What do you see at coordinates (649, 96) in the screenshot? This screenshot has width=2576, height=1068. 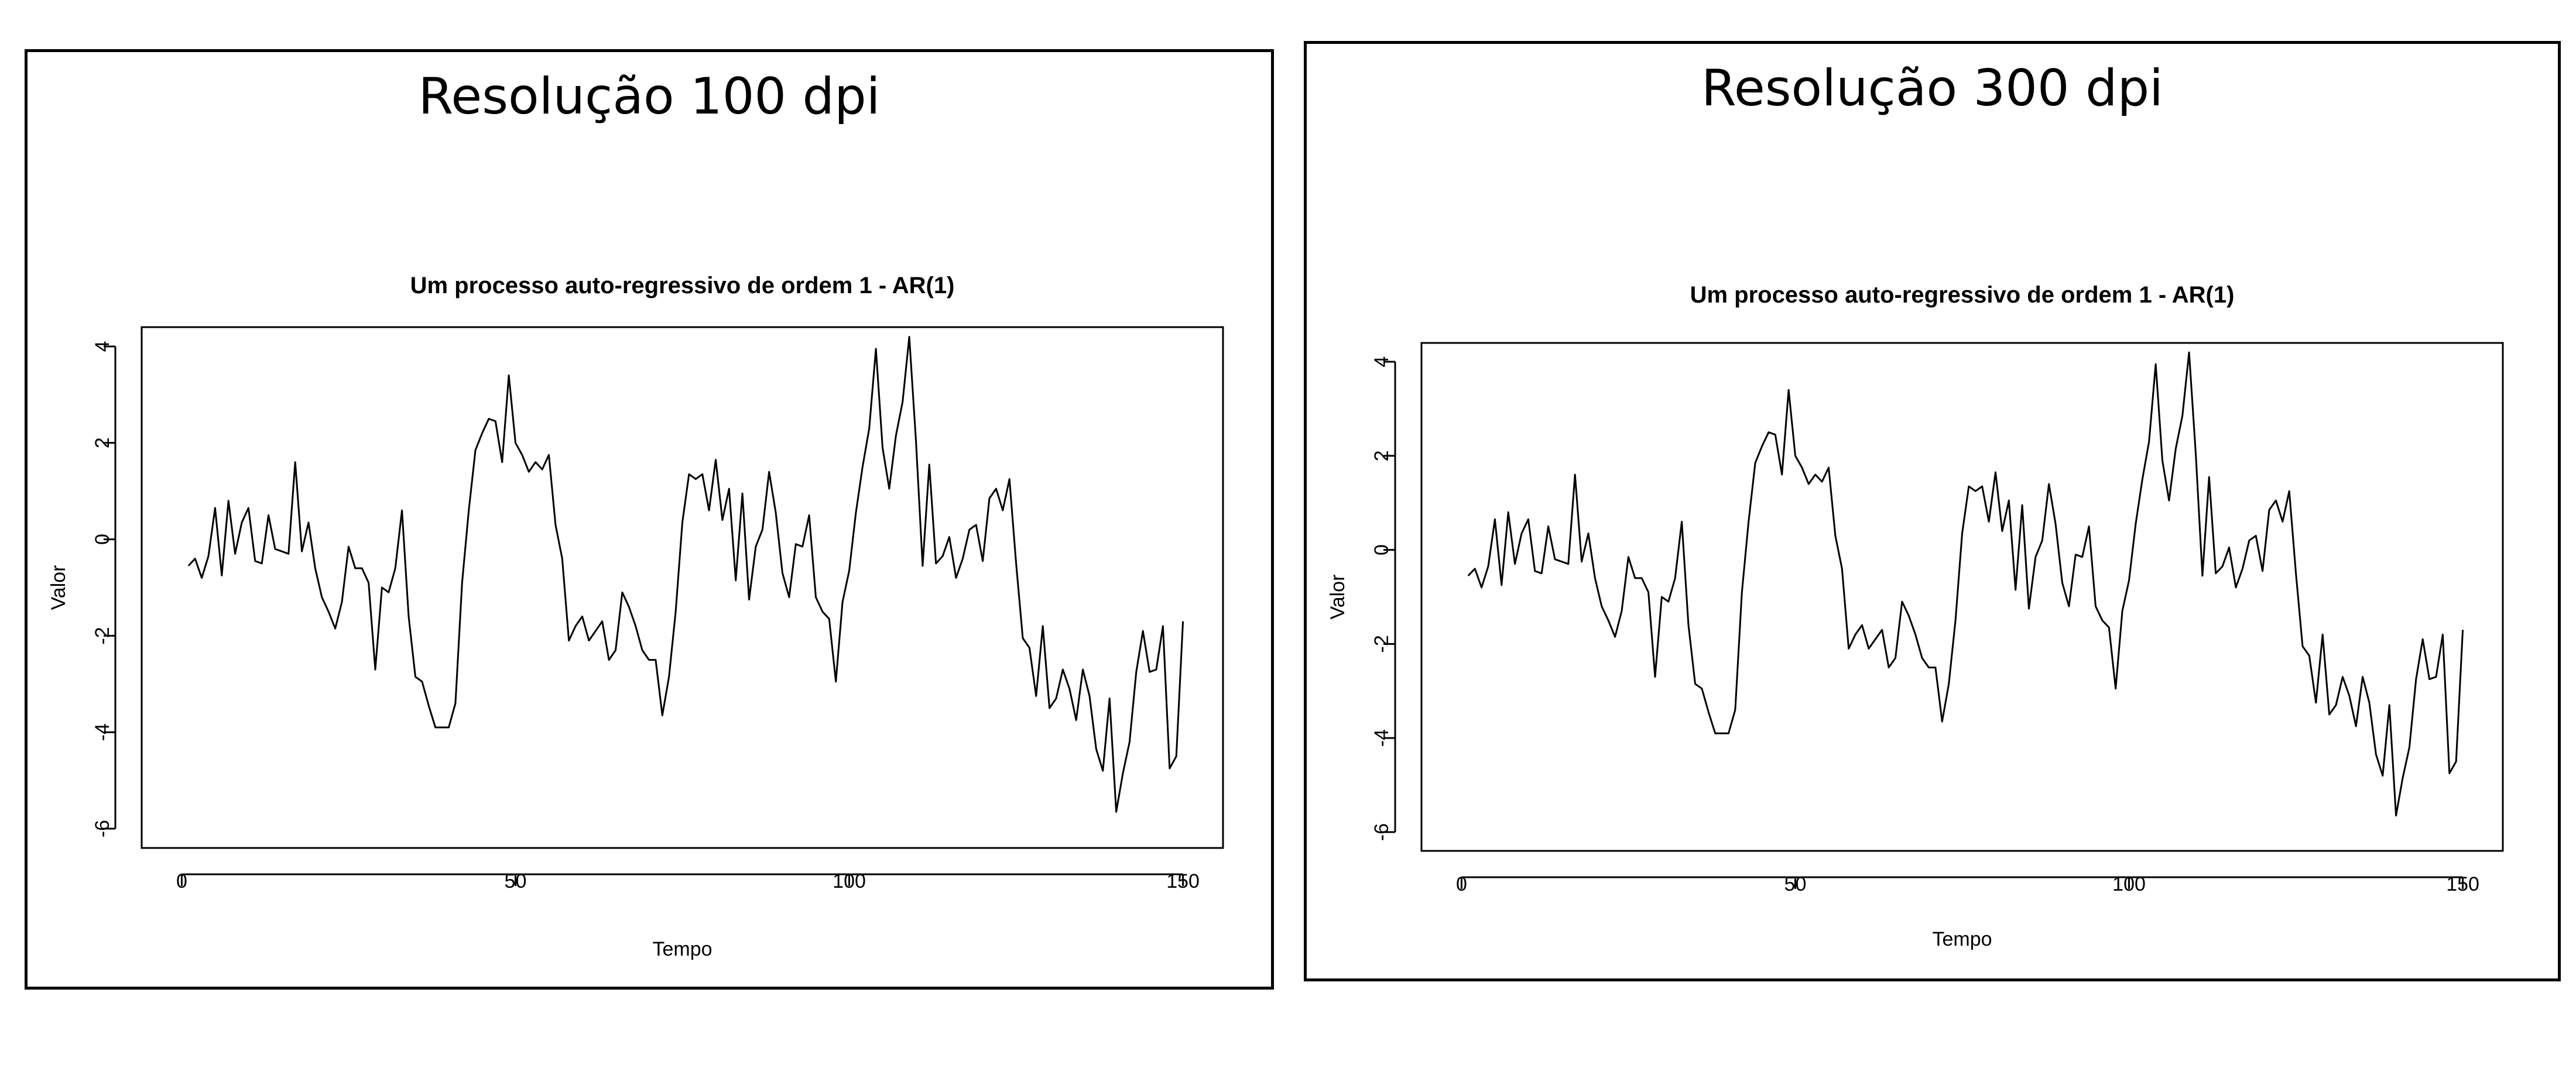 I see `panel-title: Resolução 100 dpi` at bounding box center [649, 96].